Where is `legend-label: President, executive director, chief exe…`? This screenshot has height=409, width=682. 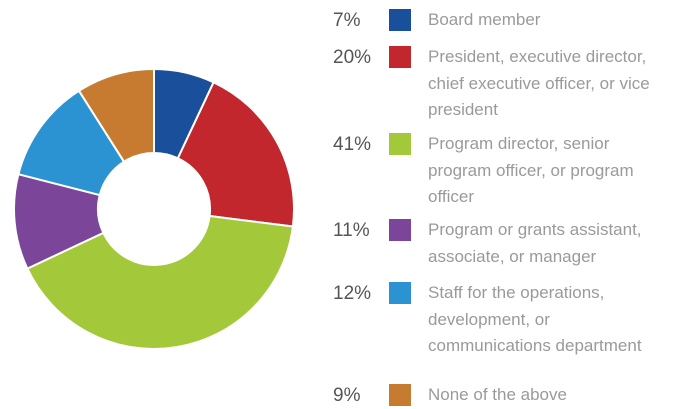
legend-label: President, executive director, chief exe… is located at coordinates (539, 83).